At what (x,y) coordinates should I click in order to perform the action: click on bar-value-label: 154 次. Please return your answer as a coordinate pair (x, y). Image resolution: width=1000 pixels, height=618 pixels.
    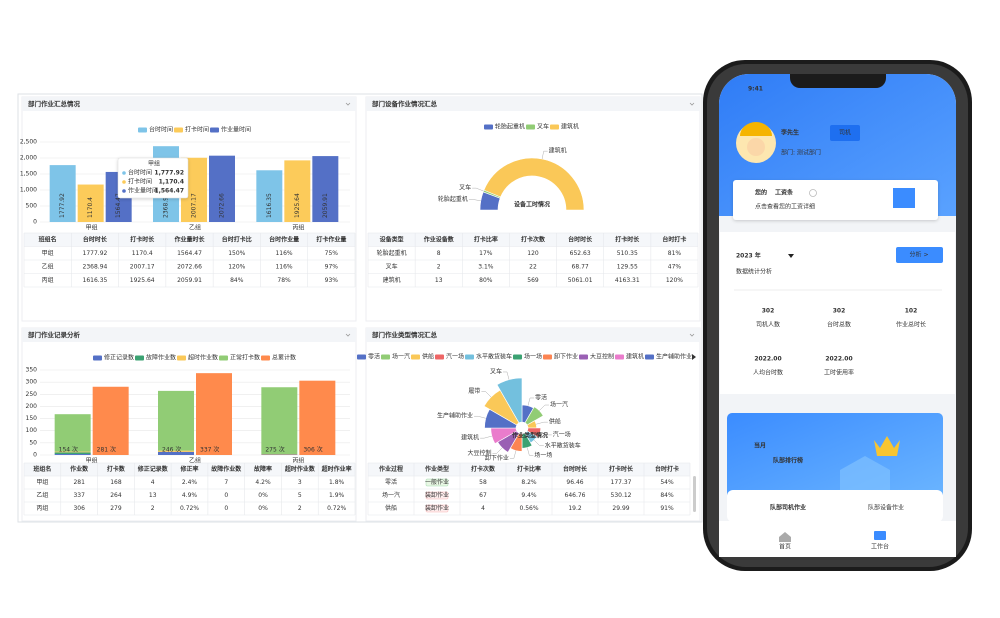
    Looking at the image, I should click on (68, 450).